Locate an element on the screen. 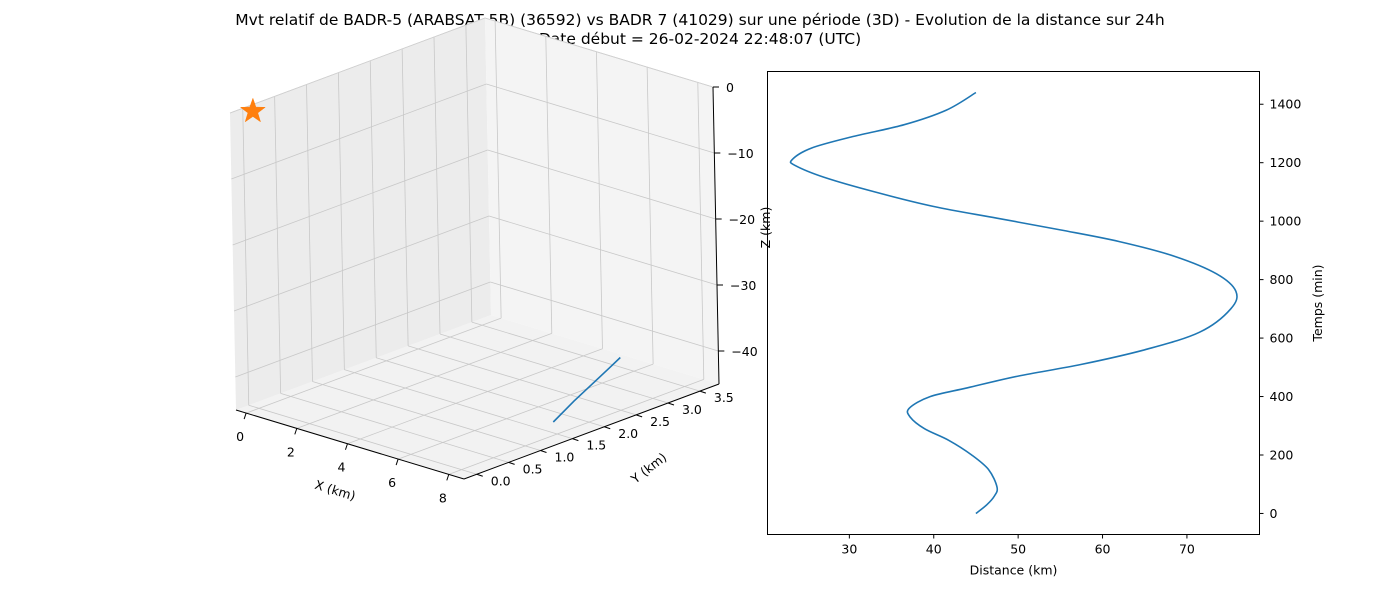 The width and height of the screenshot is (1400, 600). x-axis-label: X (km) is located at coordinates (335, 490).